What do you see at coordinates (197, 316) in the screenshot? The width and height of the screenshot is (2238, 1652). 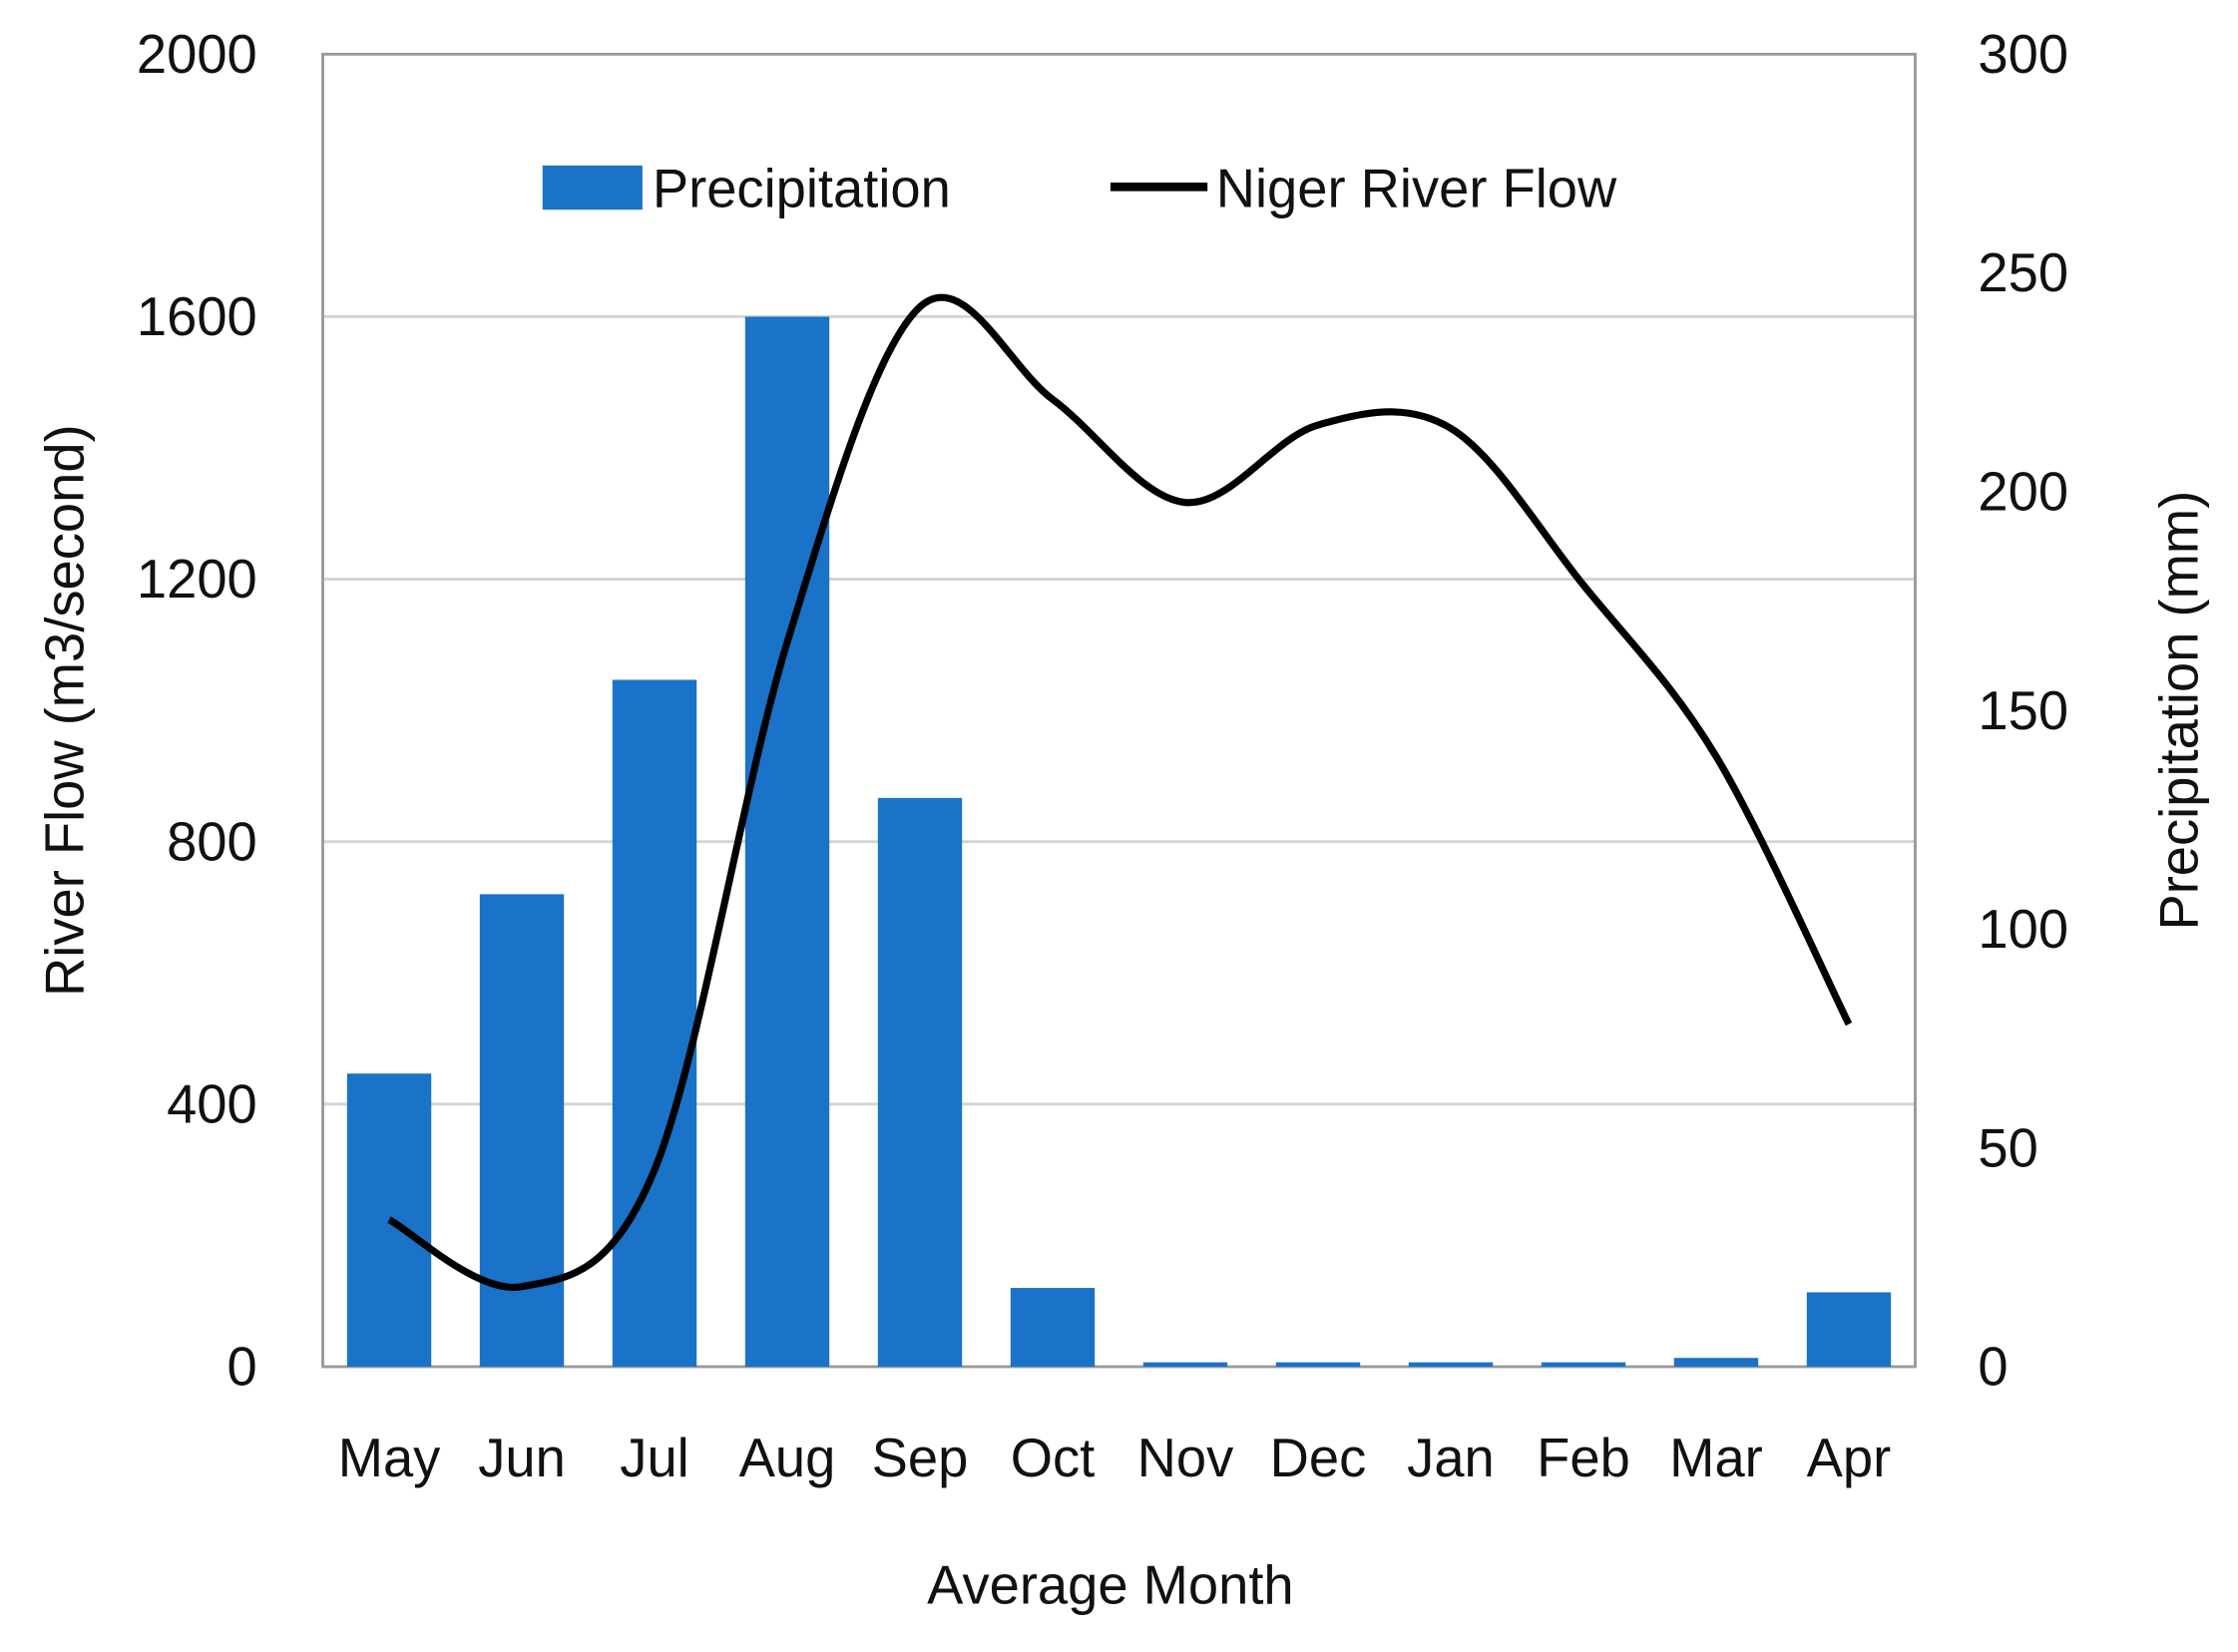 I see `y-tick-label: 1600` at bounding box center [197, 316].